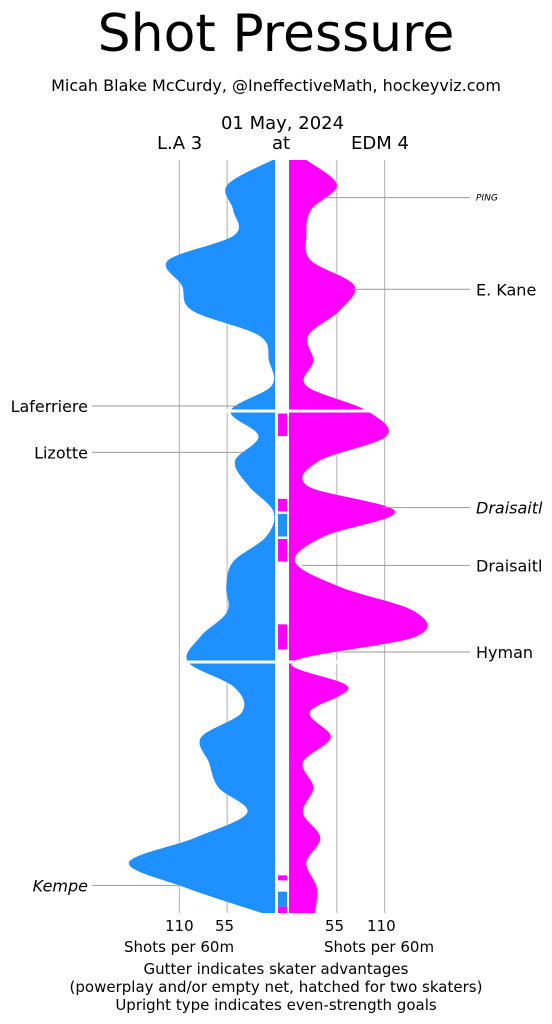 This screenshot has width=552, height=1024. I want to click on period-separators, so click(277, 536).